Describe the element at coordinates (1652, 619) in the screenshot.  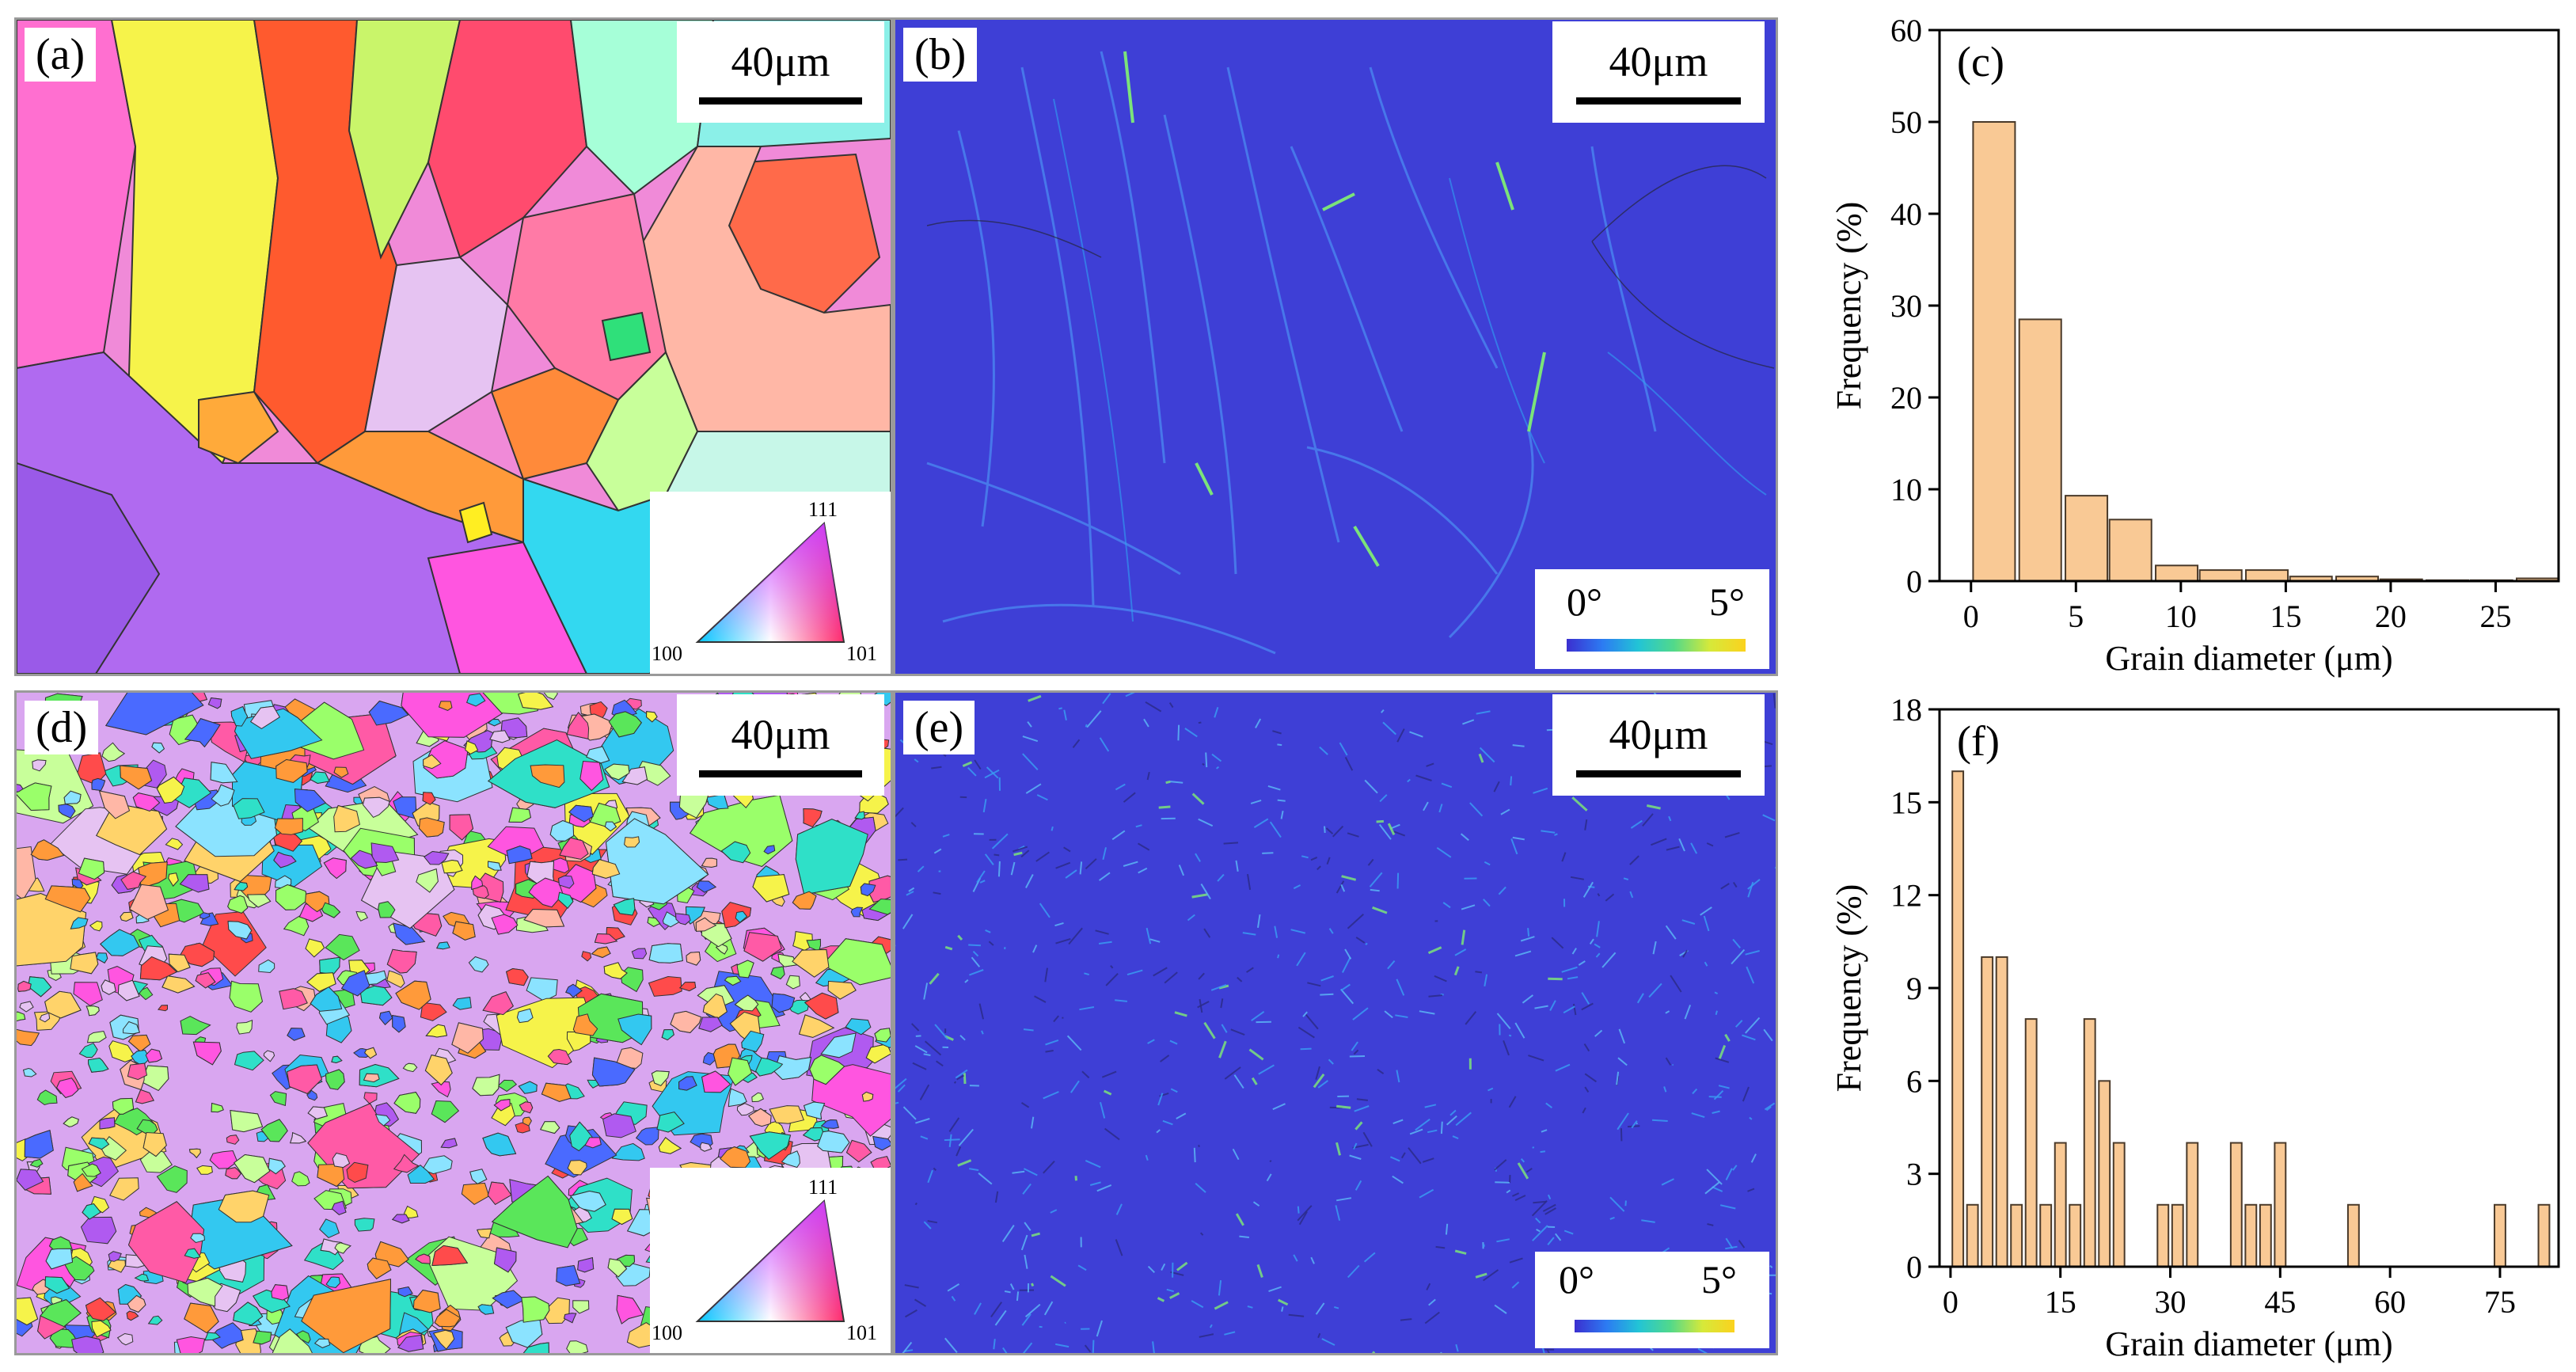
I see `kam-colorbar-b: 0° 5°` at that location.